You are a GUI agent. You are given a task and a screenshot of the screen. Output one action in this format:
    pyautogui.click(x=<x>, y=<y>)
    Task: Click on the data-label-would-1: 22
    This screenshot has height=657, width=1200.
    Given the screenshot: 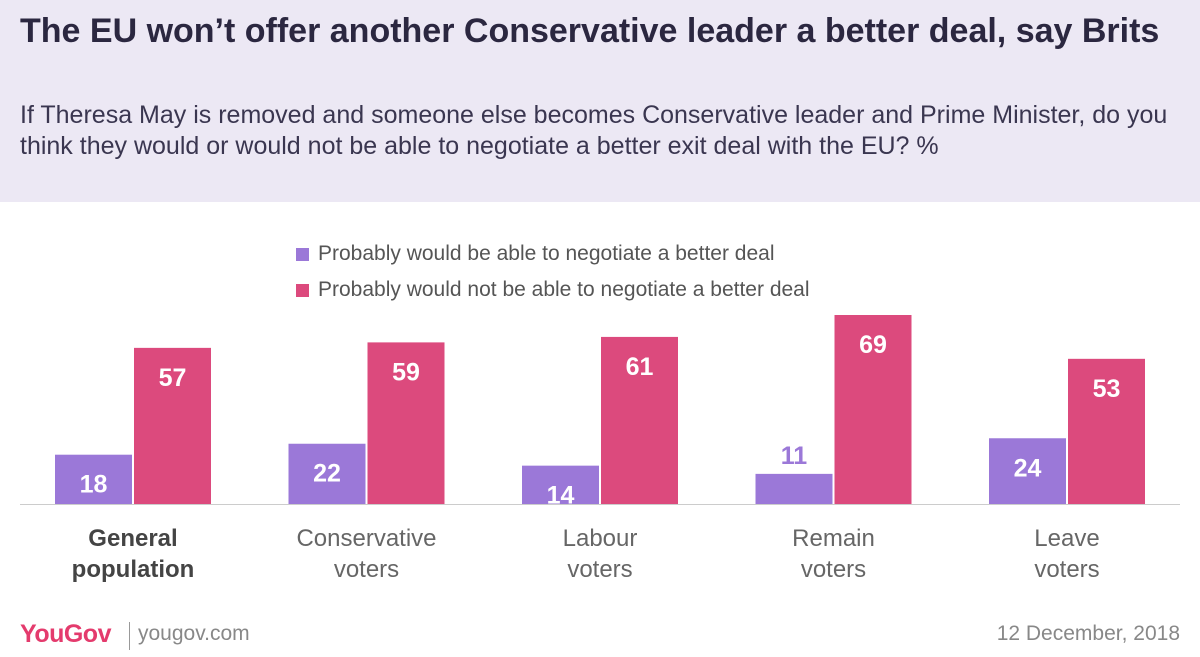 What is the action you would take?
    pyautogui.click(x=327, y=474)
    